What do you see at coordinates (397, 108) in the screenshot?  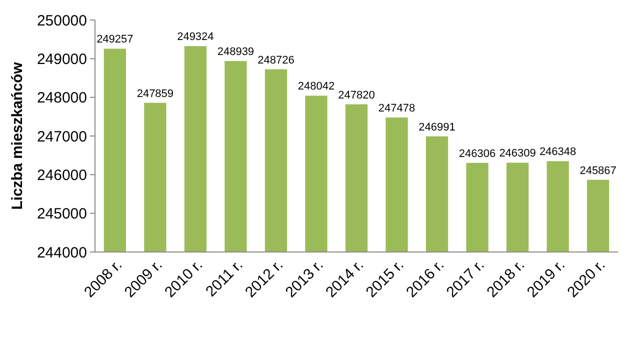 I see `data-label: 247478` at bounding box center [397, 108].